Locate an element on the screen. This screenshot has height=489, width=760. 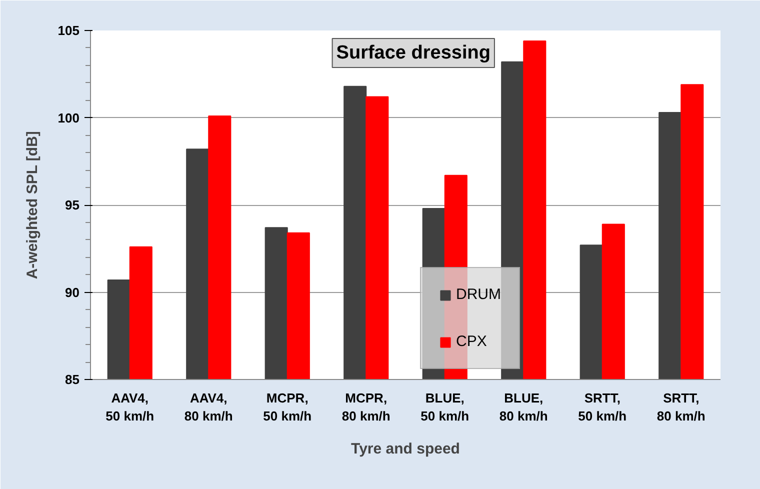
y-axis-title: A-weighted SPL [dB] is located at coordinates (32, 205).